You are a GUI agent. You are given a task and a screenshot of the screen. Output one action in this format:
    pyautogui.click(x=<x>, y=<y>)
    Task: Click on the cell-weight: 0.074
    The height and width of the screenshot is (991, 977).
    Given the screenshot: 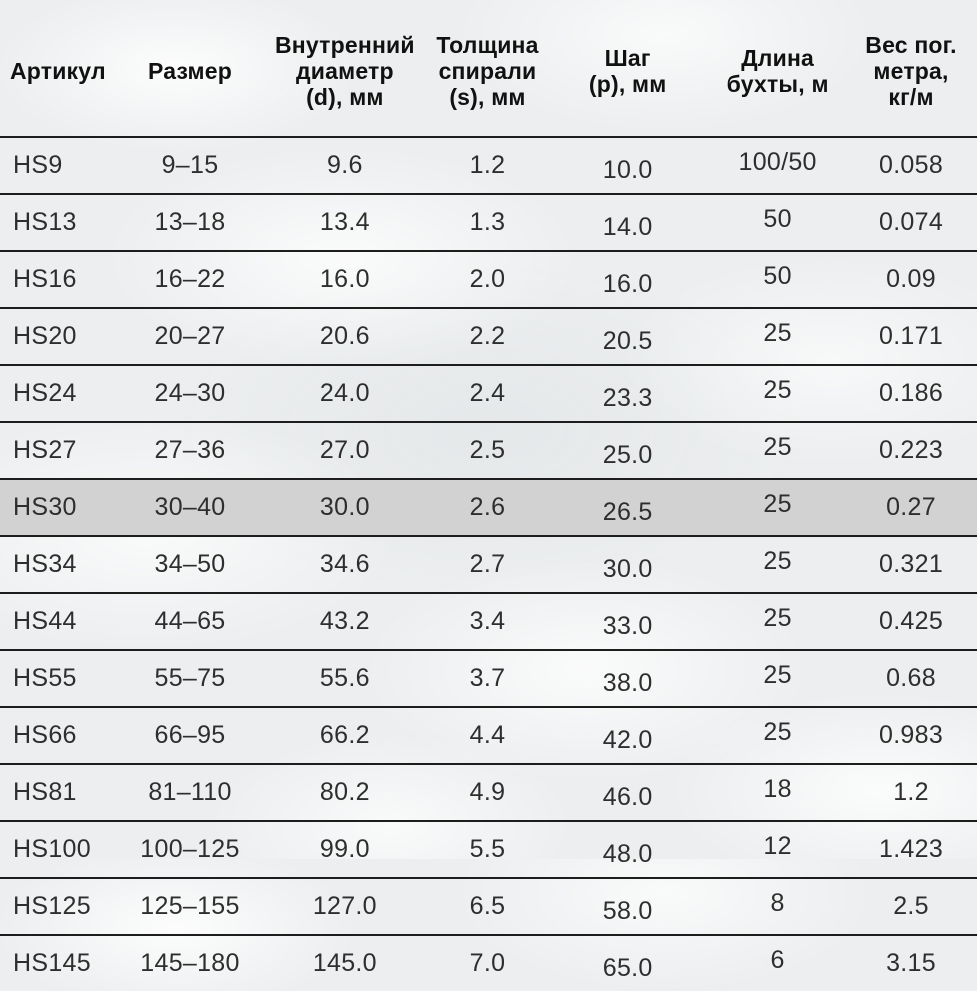 What is the action you would take?
    pyautogui.click(x=911, y=223)
    